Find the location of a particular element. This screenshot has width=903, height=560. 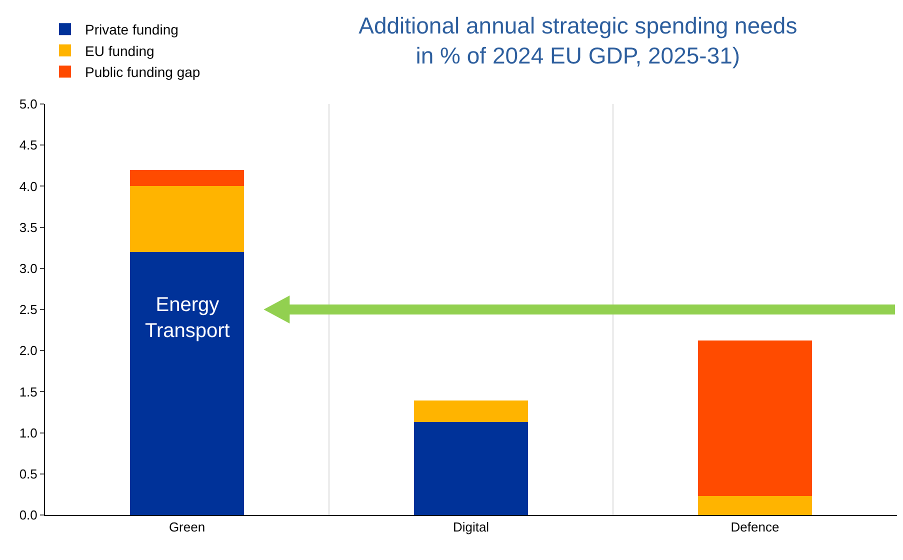

y-tick-label: 5.0 is located at coordinates (28, 104).